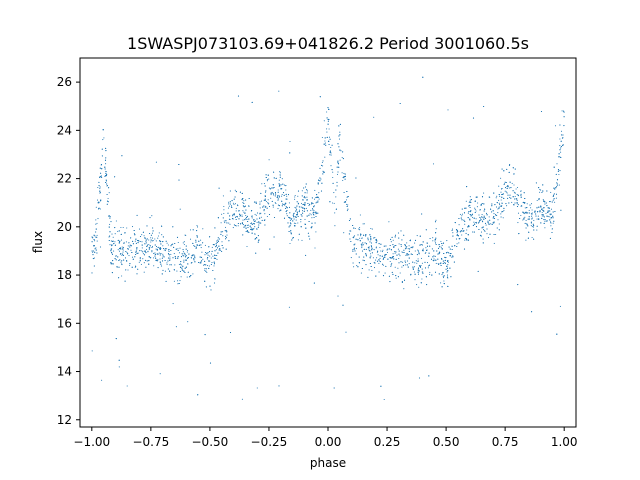 Image resolution: width=640 pixels, height=480 pixels. What do you see at coordinates (91, 442) in the screenshot?
I see `x-tick-label: −1.00` at bounding box center [91, 442].